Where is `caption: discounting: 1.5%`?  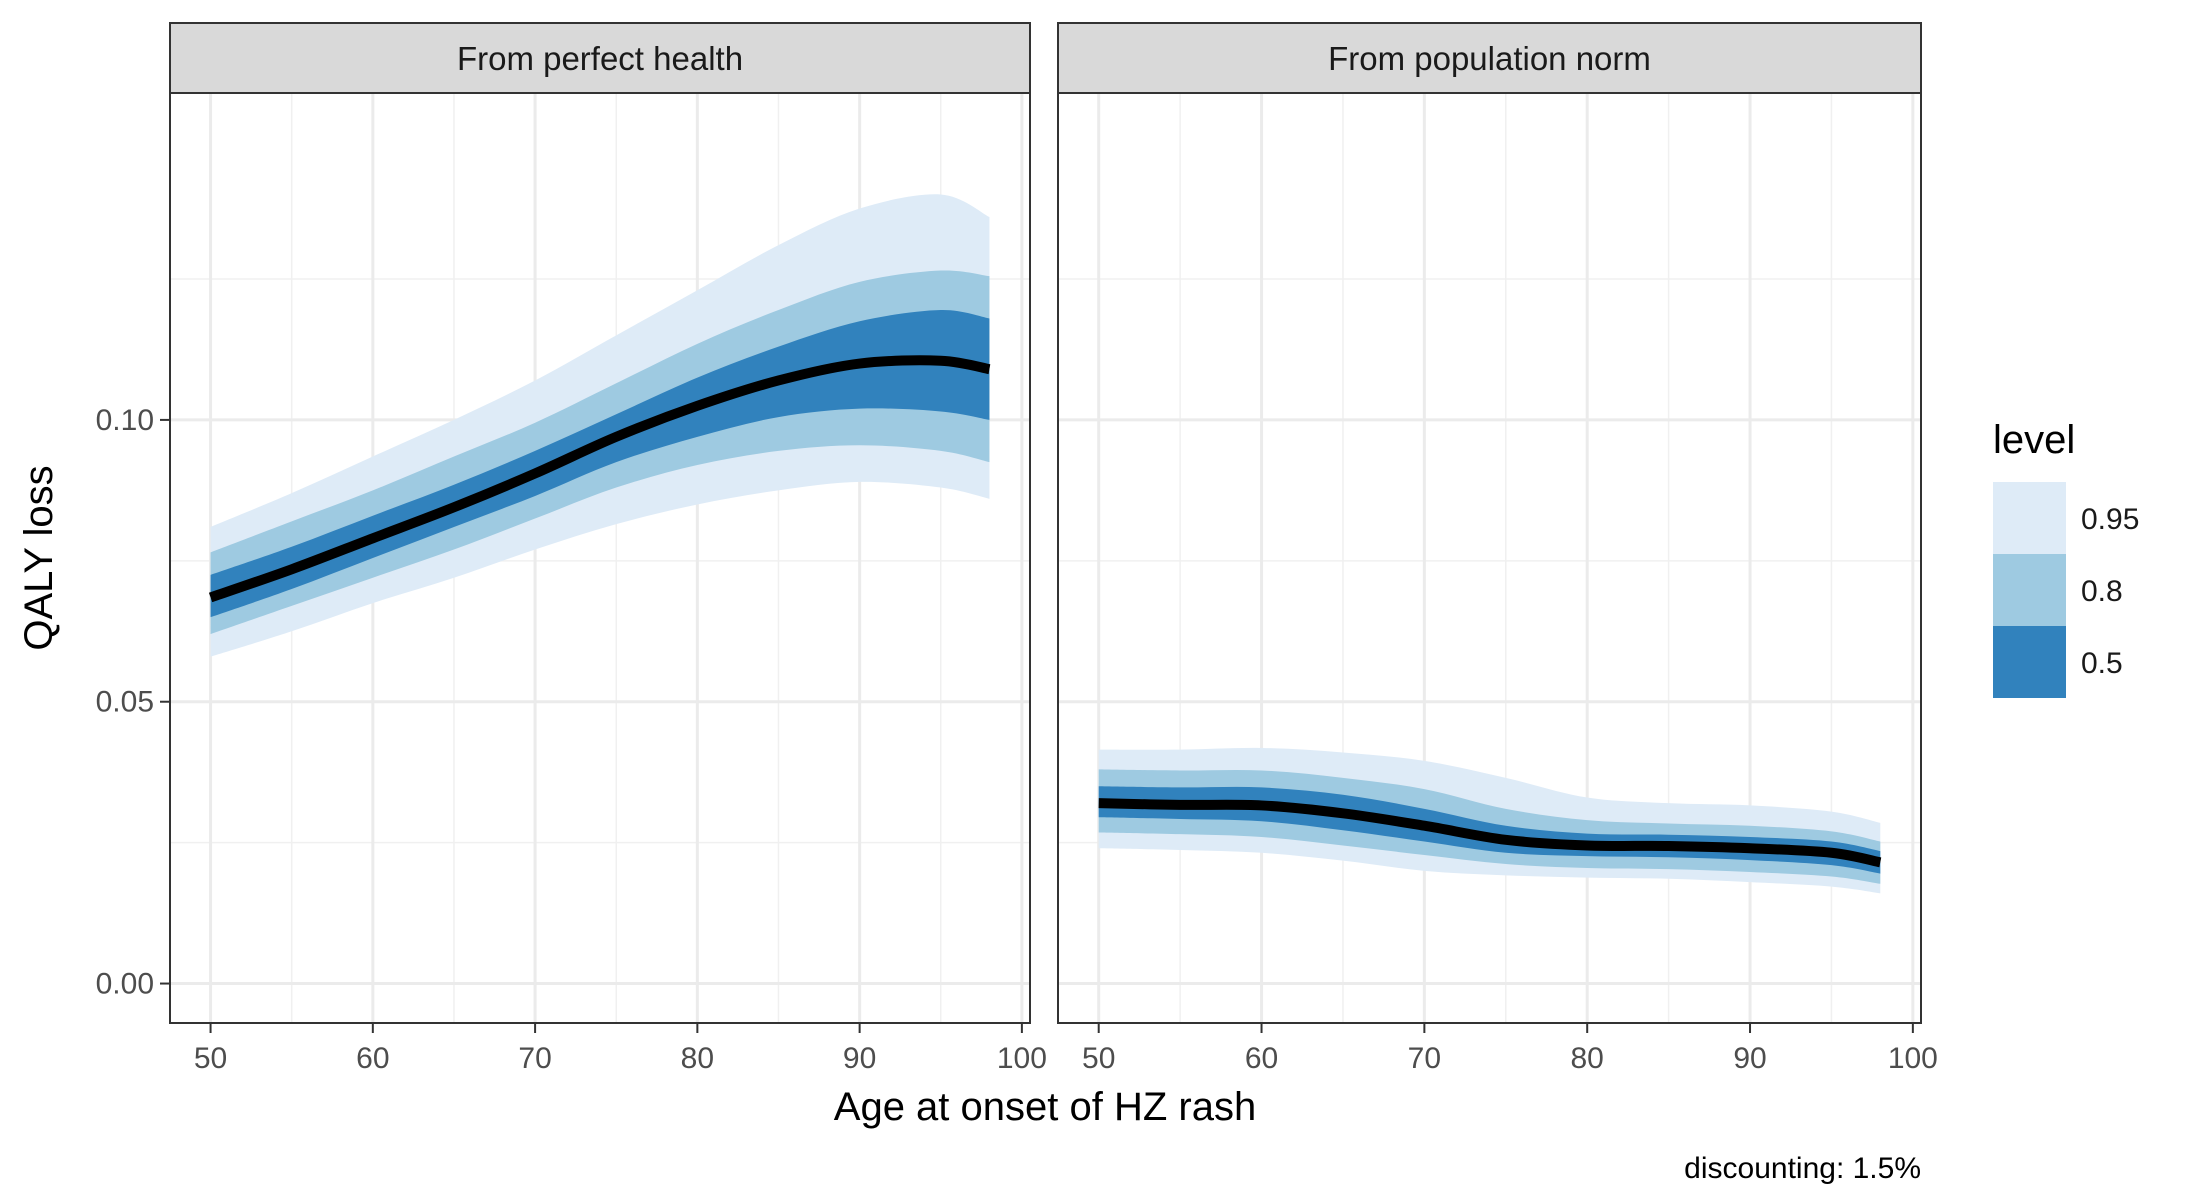
caption: discounting: 1.5% is located at coordinates (1802, 1168).